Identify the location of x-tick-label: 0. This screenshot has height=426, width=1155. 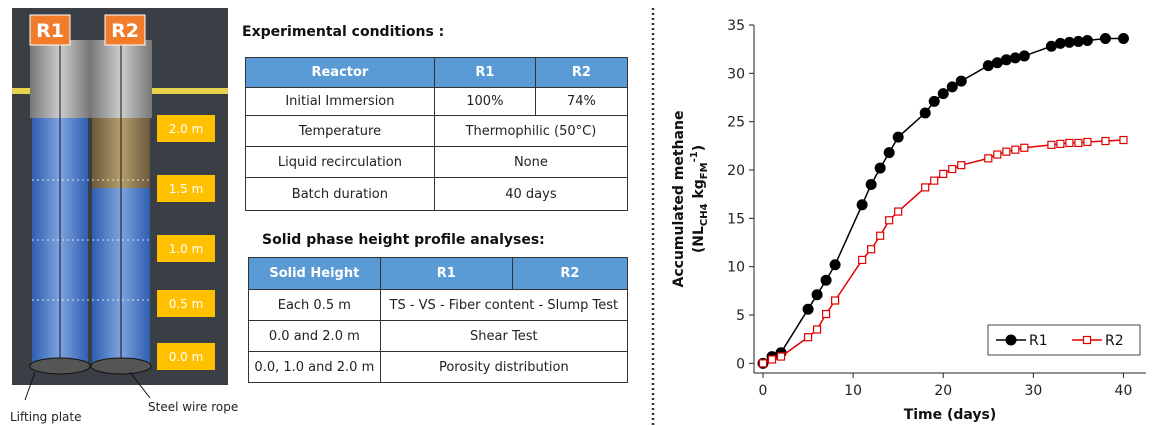
(763, 391).